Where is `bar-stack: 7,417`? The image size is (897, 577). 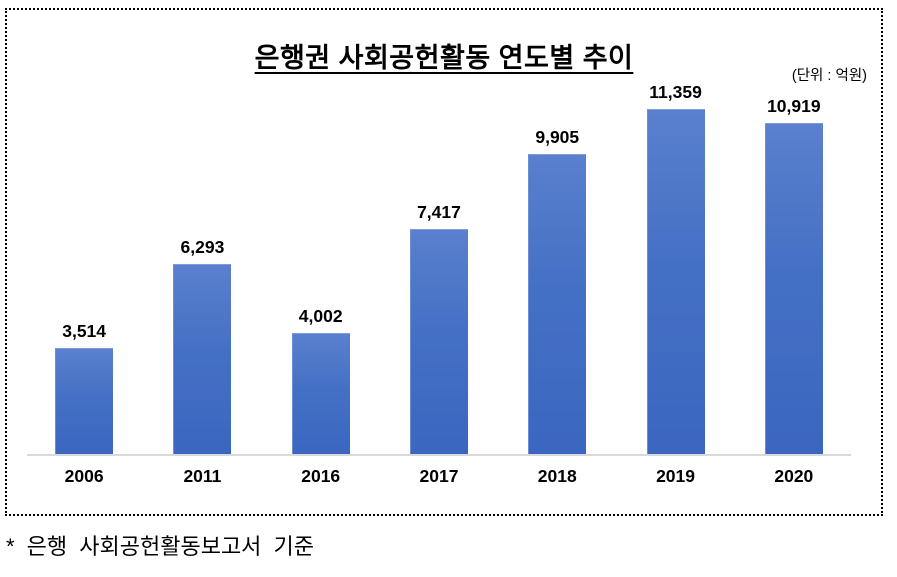
bar-stack: 7,417 is located at coordinates (438, 328).